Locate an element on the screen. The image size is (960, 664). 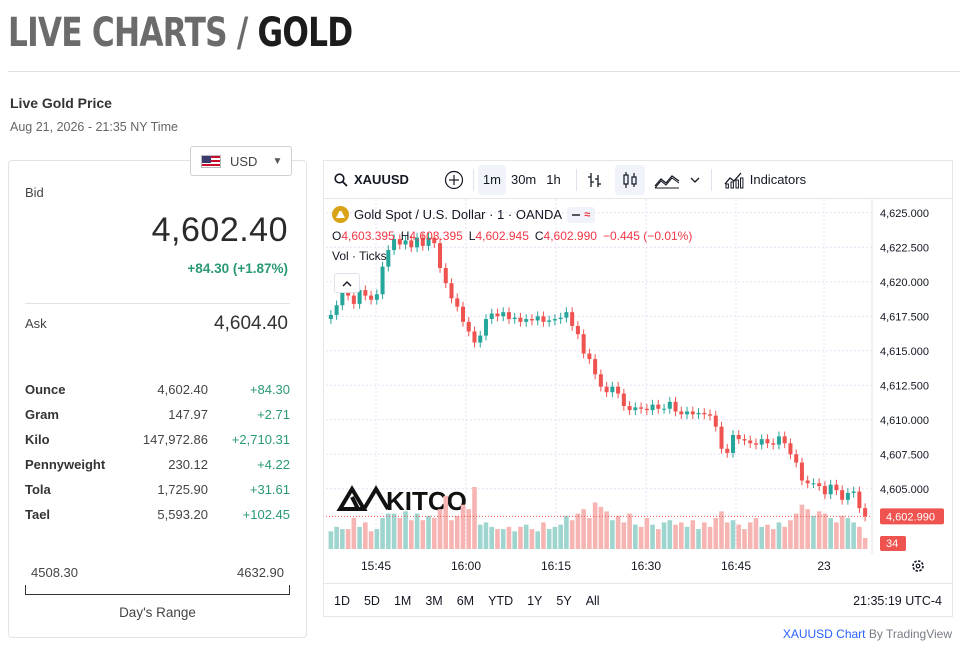
unit-price: 1,725.90 is located at coordinates (158, 489).